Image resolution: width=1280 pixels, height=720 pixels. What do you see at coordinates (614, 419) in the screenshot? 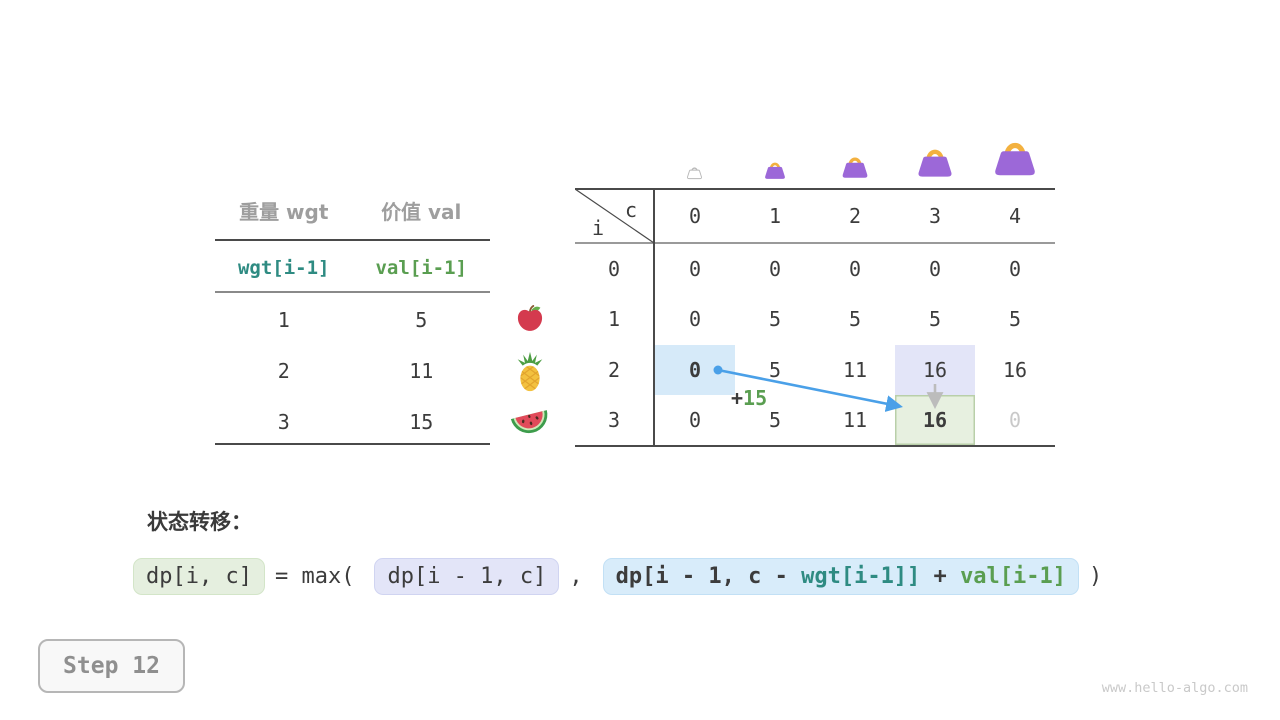
I see `row-header-3: 3` at bounding box center [614, 419].